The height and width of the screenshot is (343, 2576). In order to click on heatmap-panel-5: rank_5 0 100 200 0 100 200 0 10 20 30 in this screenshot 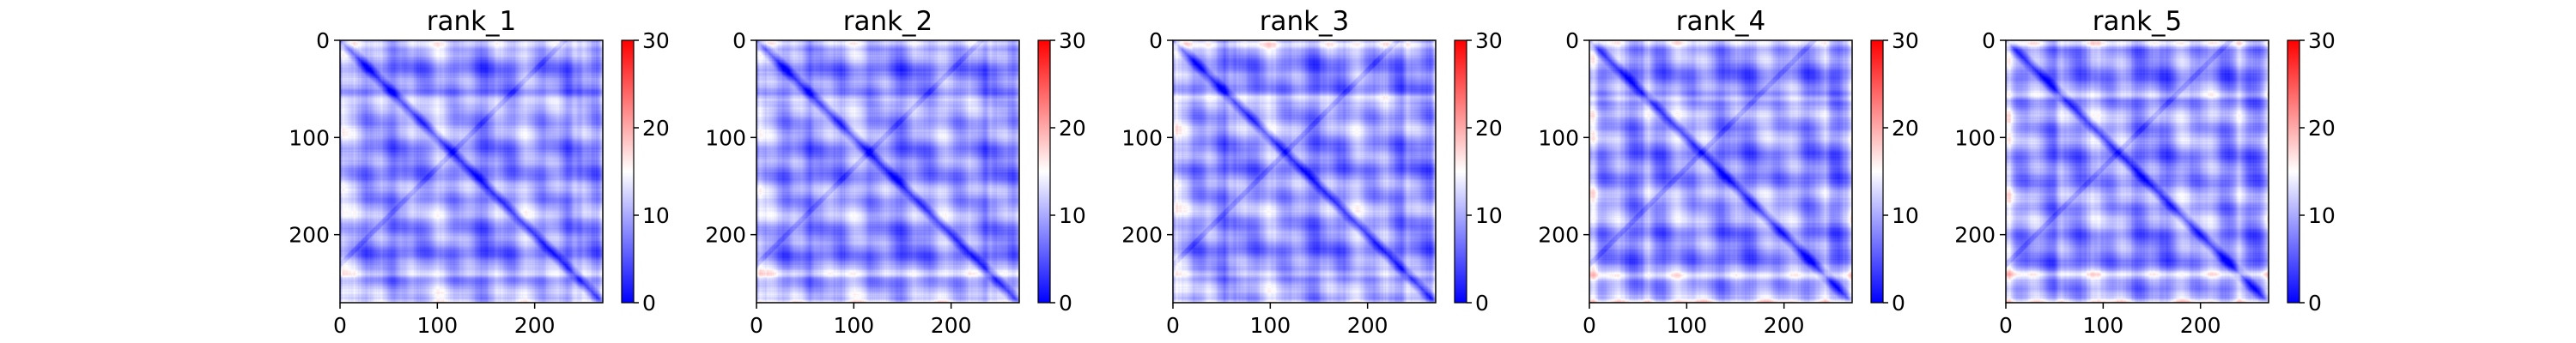, I will do `click(2145, 172)`.